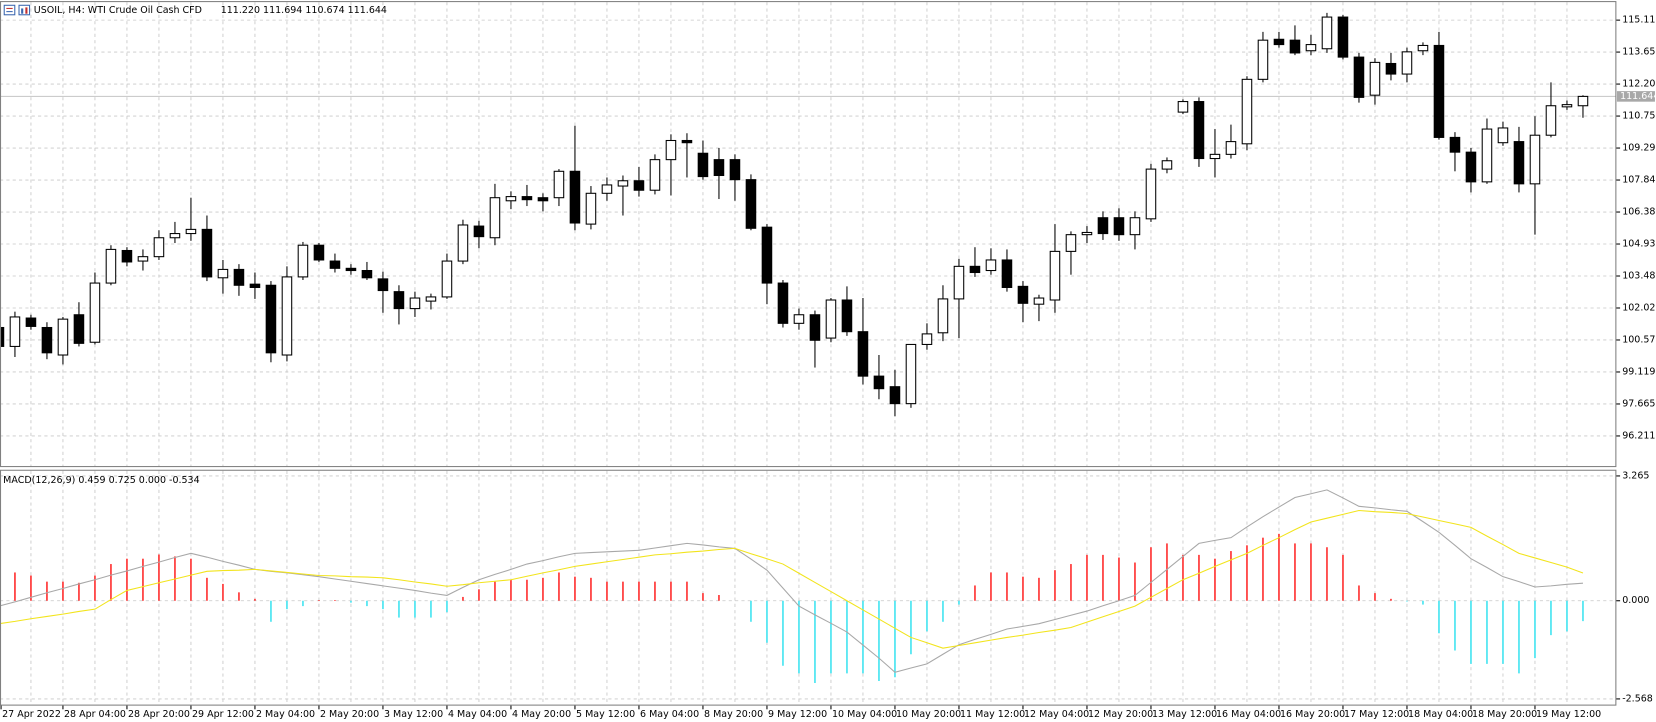  I want to click on y-tick-label: 113.659, so click(1639, 52).